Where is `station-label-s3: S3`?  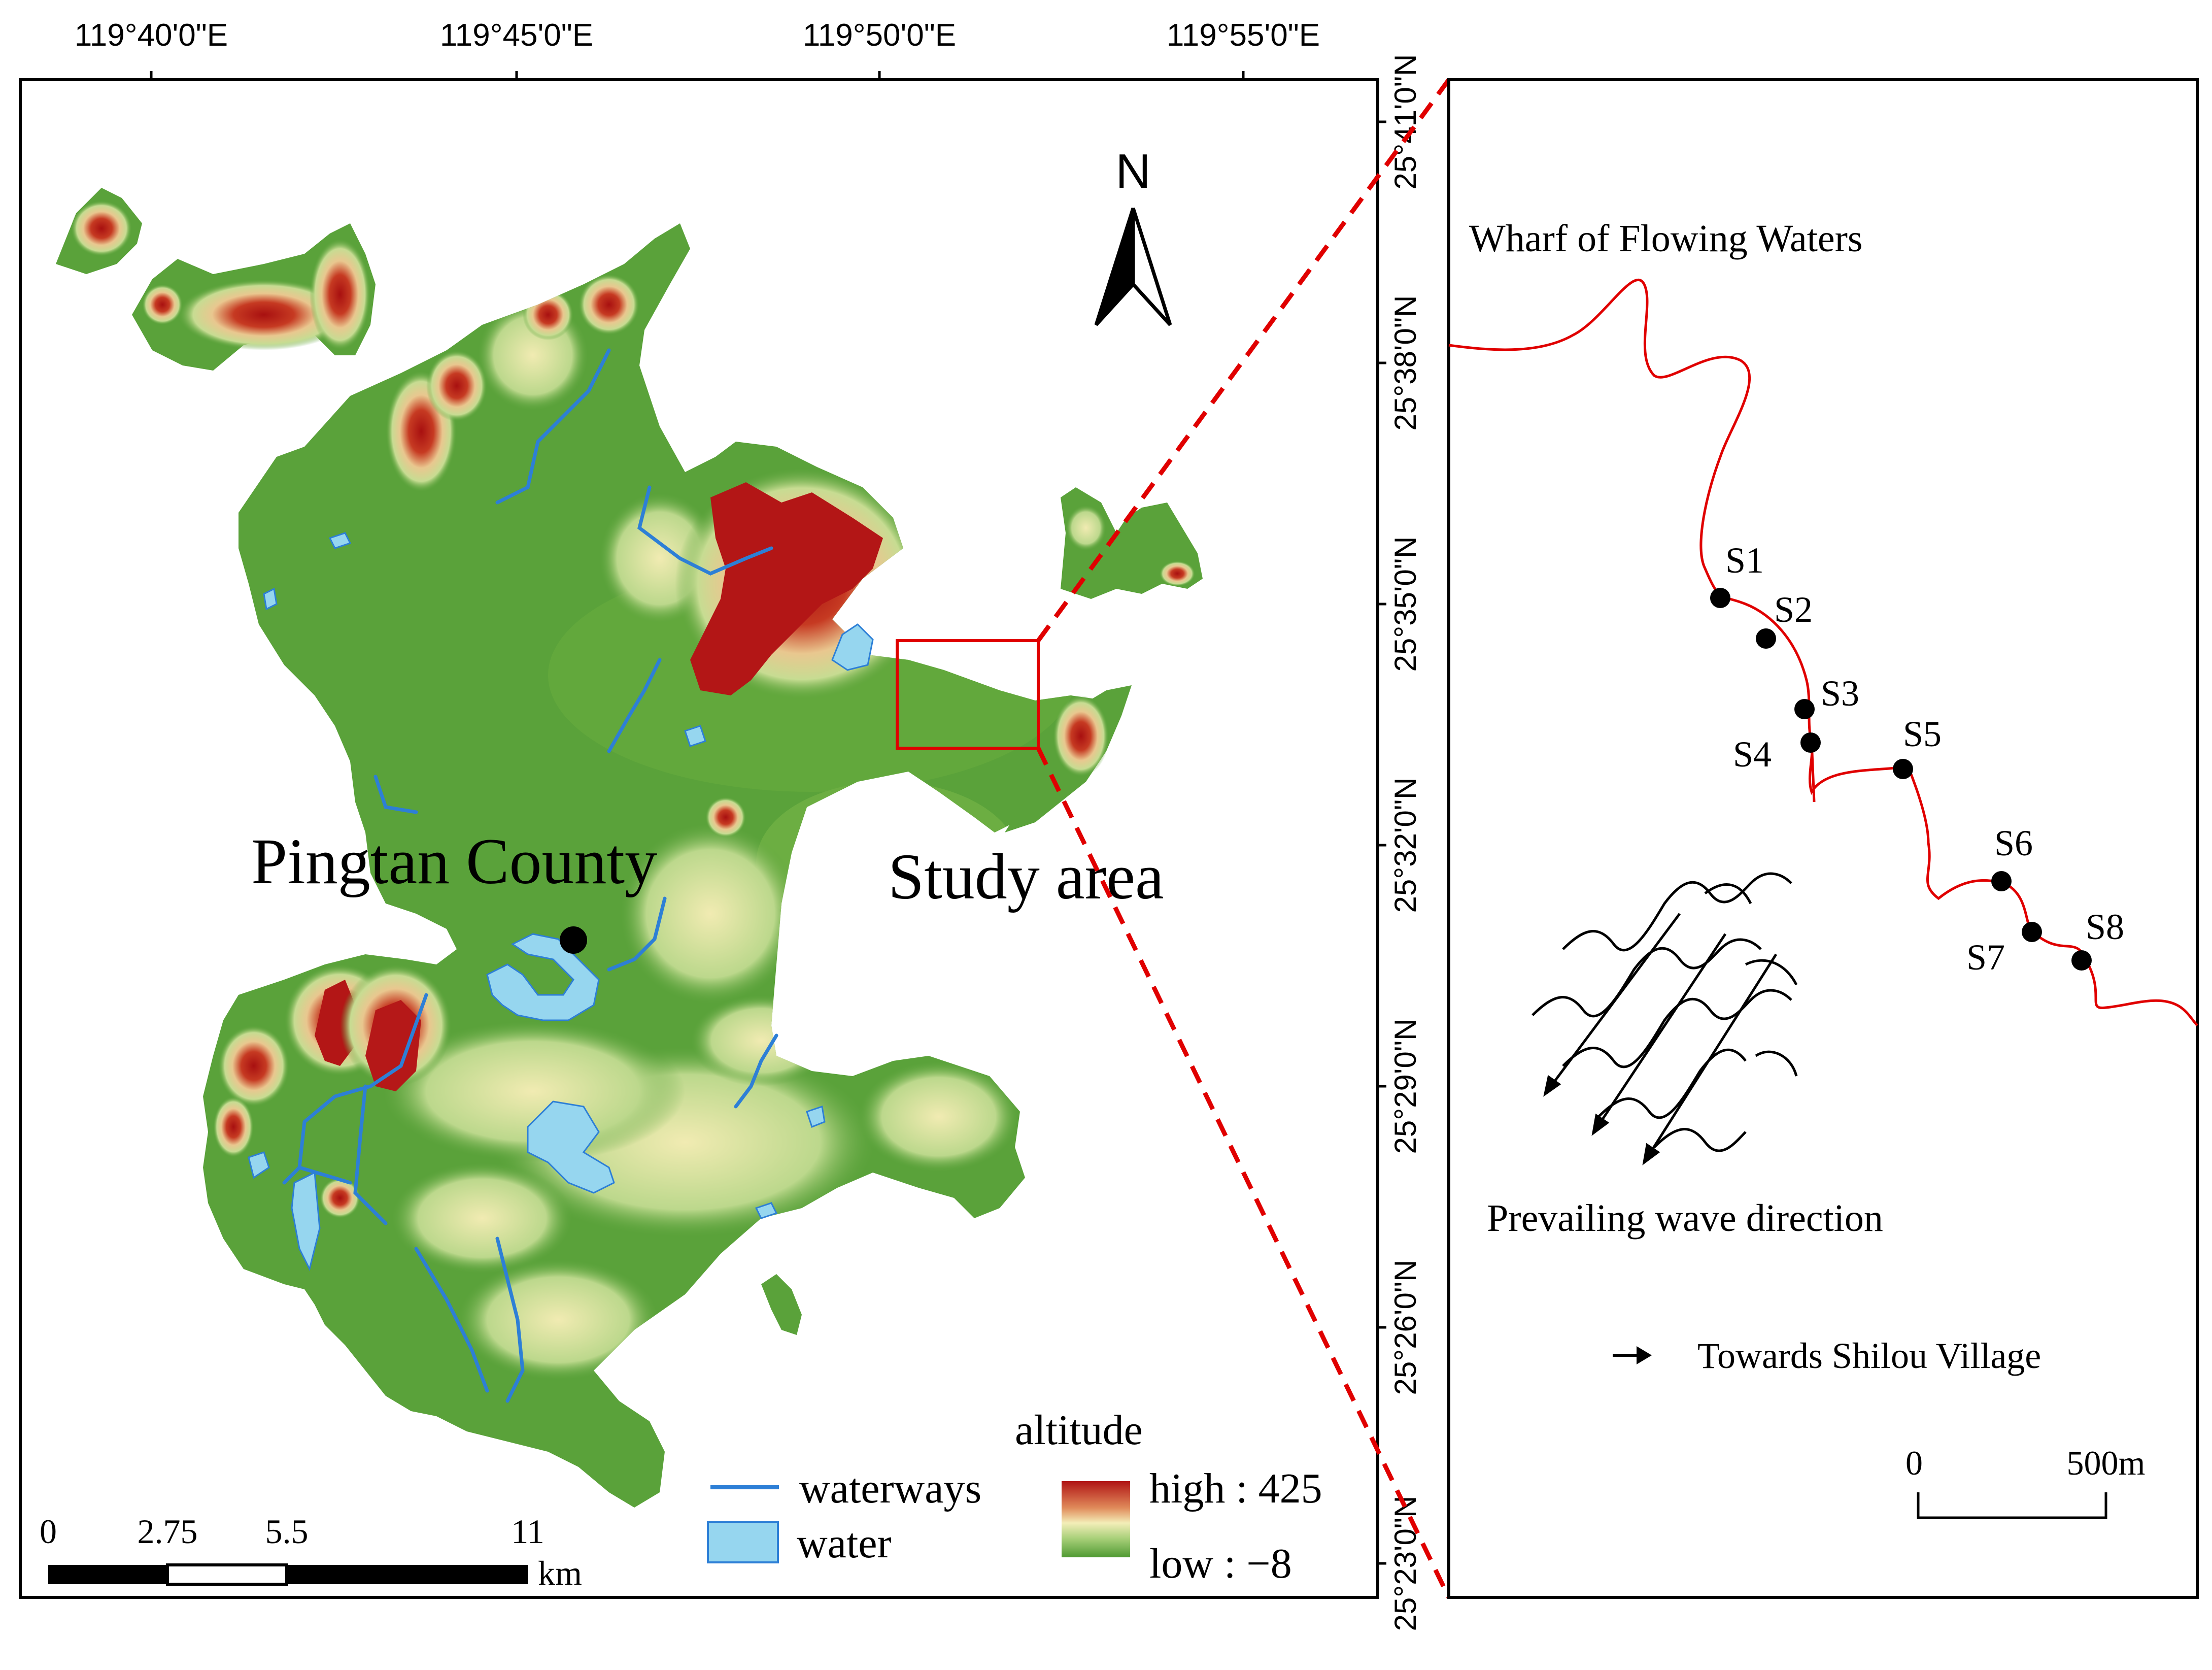
station-label-s3: S3 is located at coordinates (1840, 693).